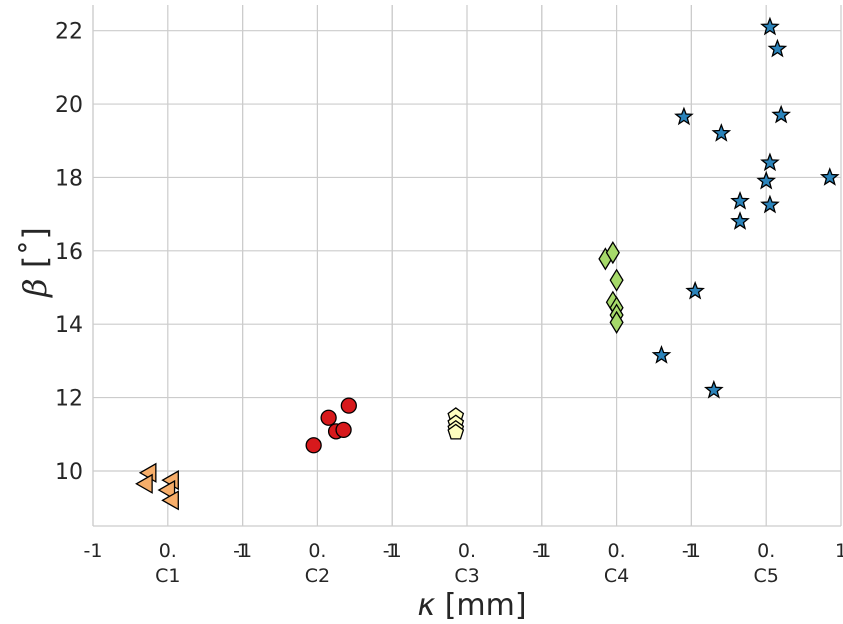 The image size is (843, 624). Describe the element at coordinates (317, 576) in the screenshot. I see `group-label-c2: C2` at that location.